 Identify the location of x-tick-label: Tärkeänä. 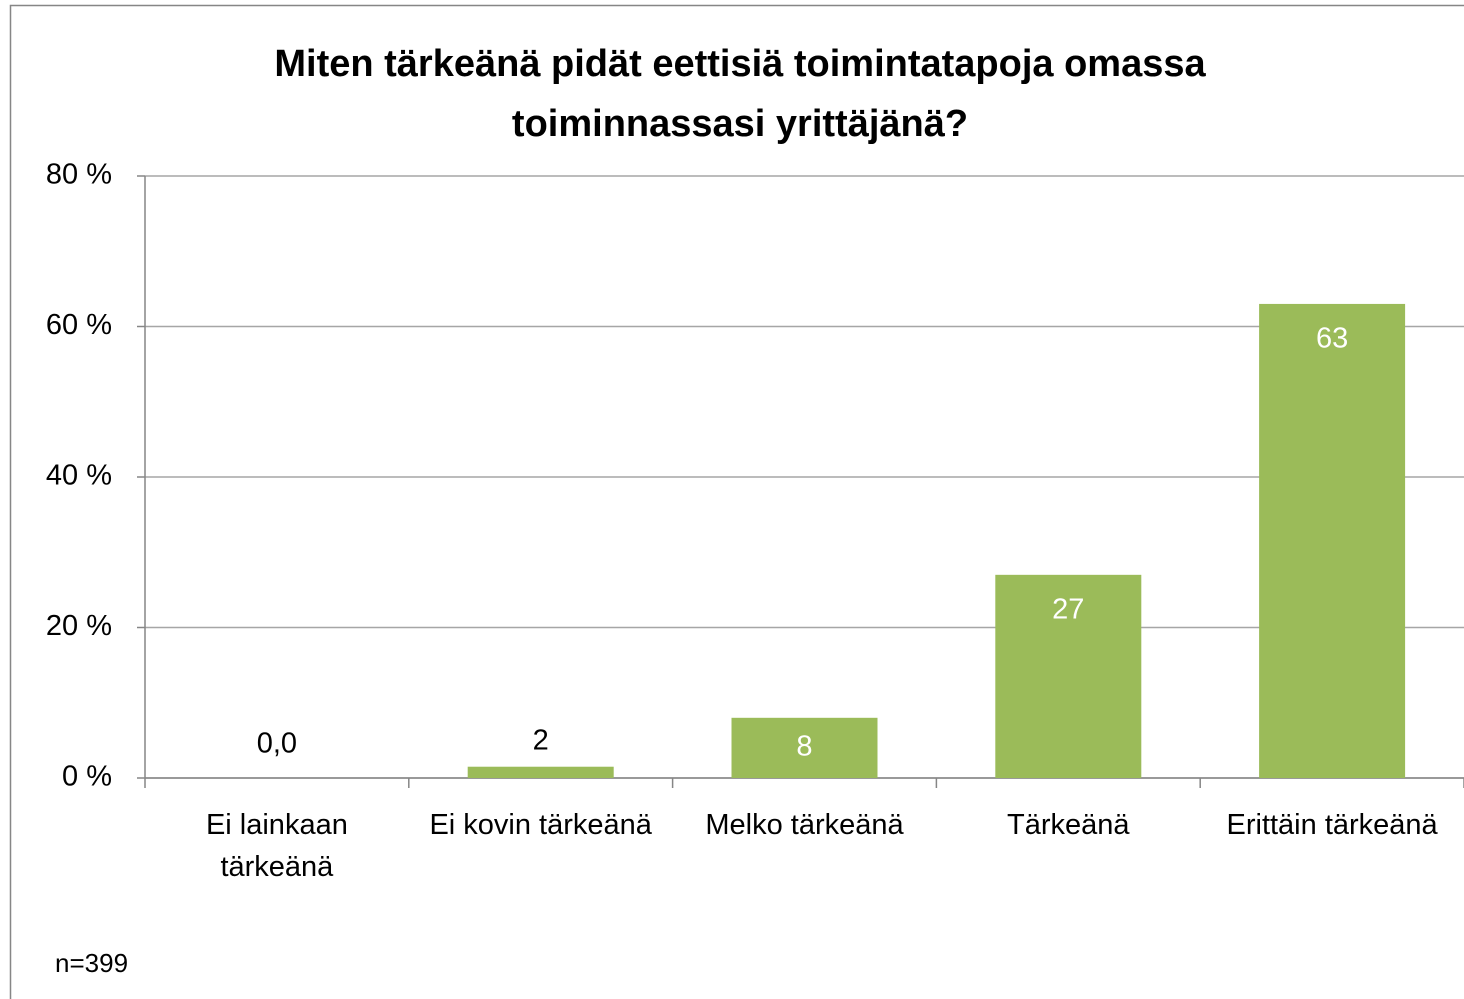
(1068, 825).